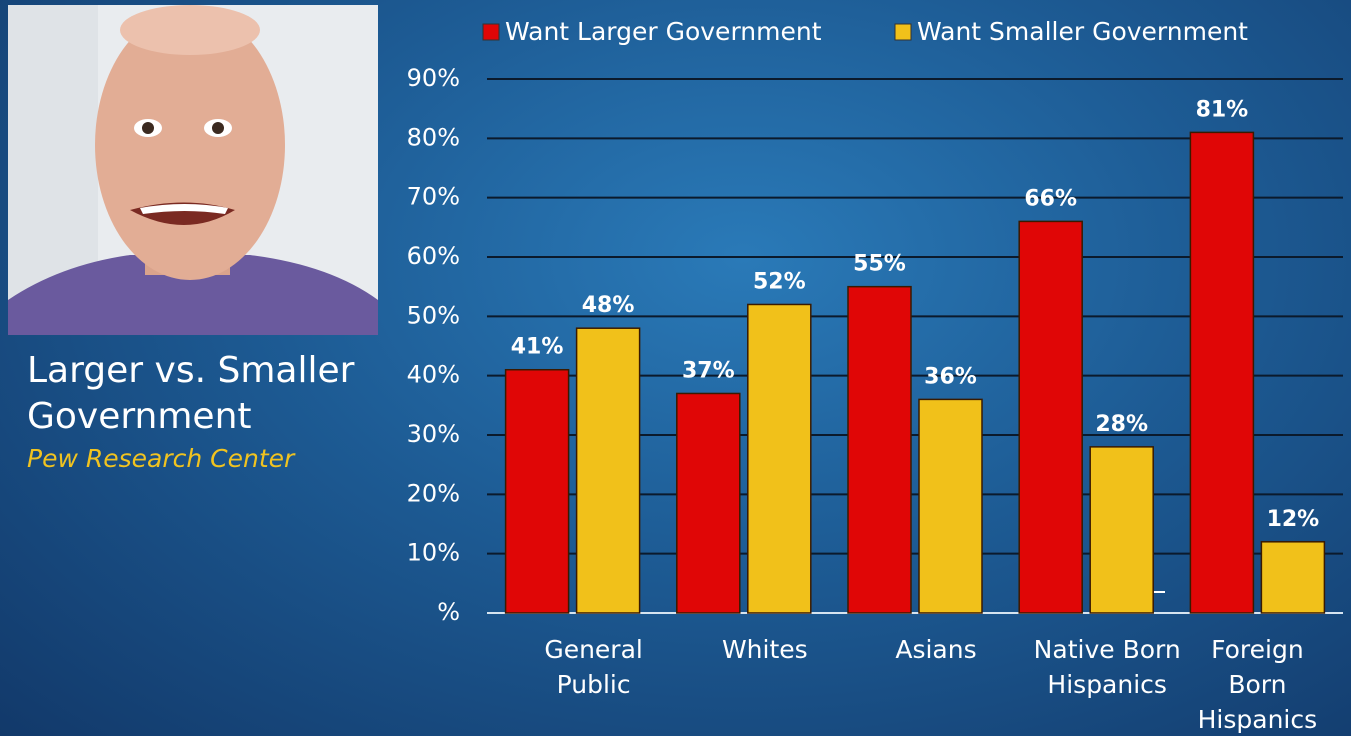 The width and height of the screenshot is (1351, 736). I want to click on presenter-photo, so click(193, 170).